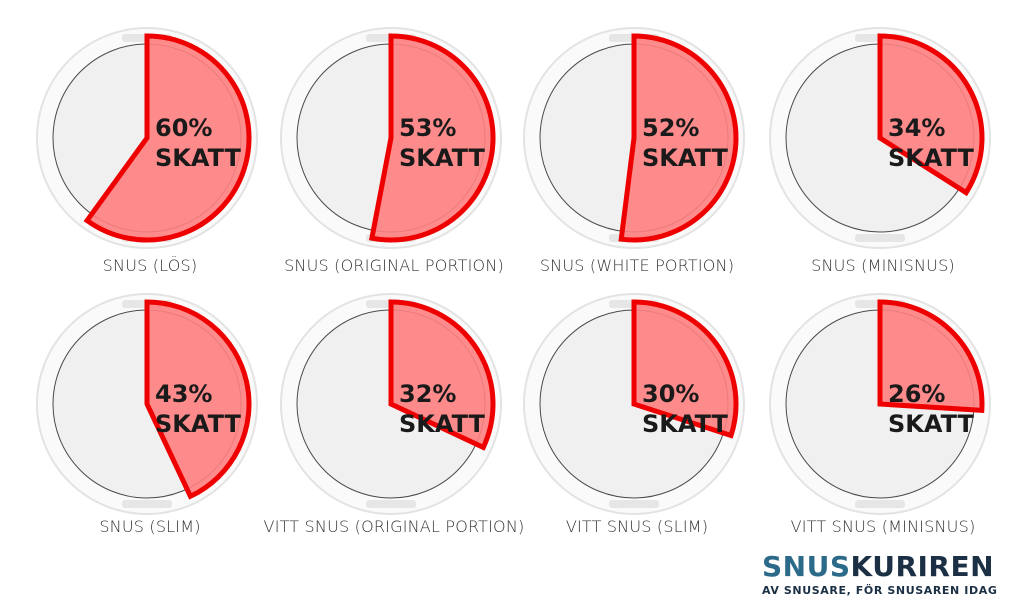 Image resolution: width=1024 pixels, height=614 pixels. Describe the element at coordinates (880, 590) in the screenshot. I see `brand-tagline: AV SNUSARE, FÖR SNUSAREN IDAG` at that location.